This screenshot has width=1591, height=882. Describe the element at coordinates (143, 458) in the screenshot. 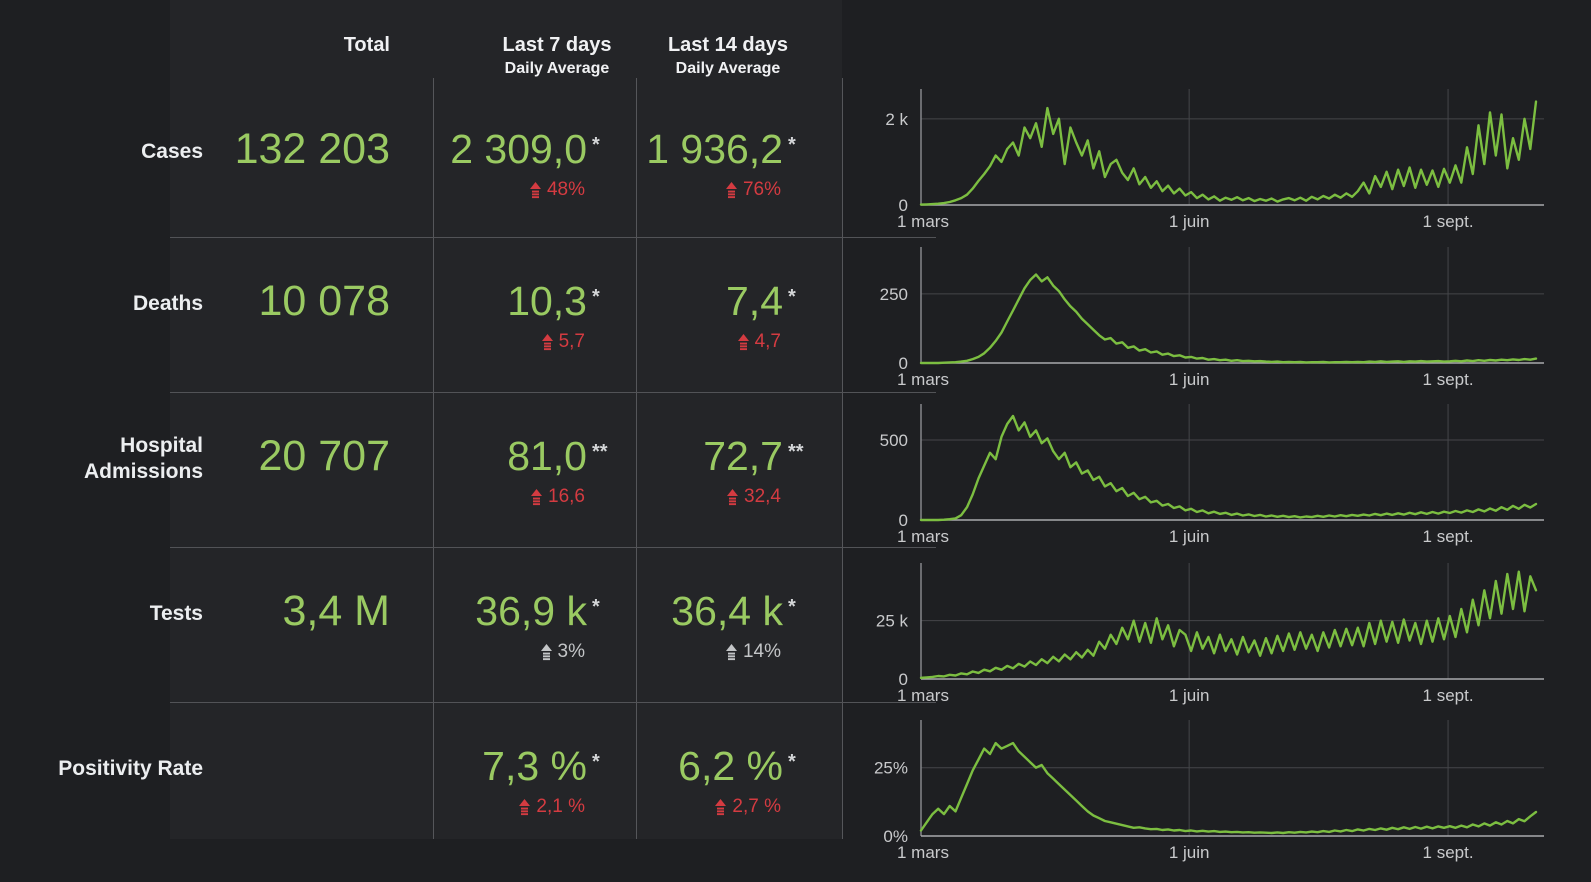

I see `row-label-hospital-admissions: Hospital Admissions` at that location.